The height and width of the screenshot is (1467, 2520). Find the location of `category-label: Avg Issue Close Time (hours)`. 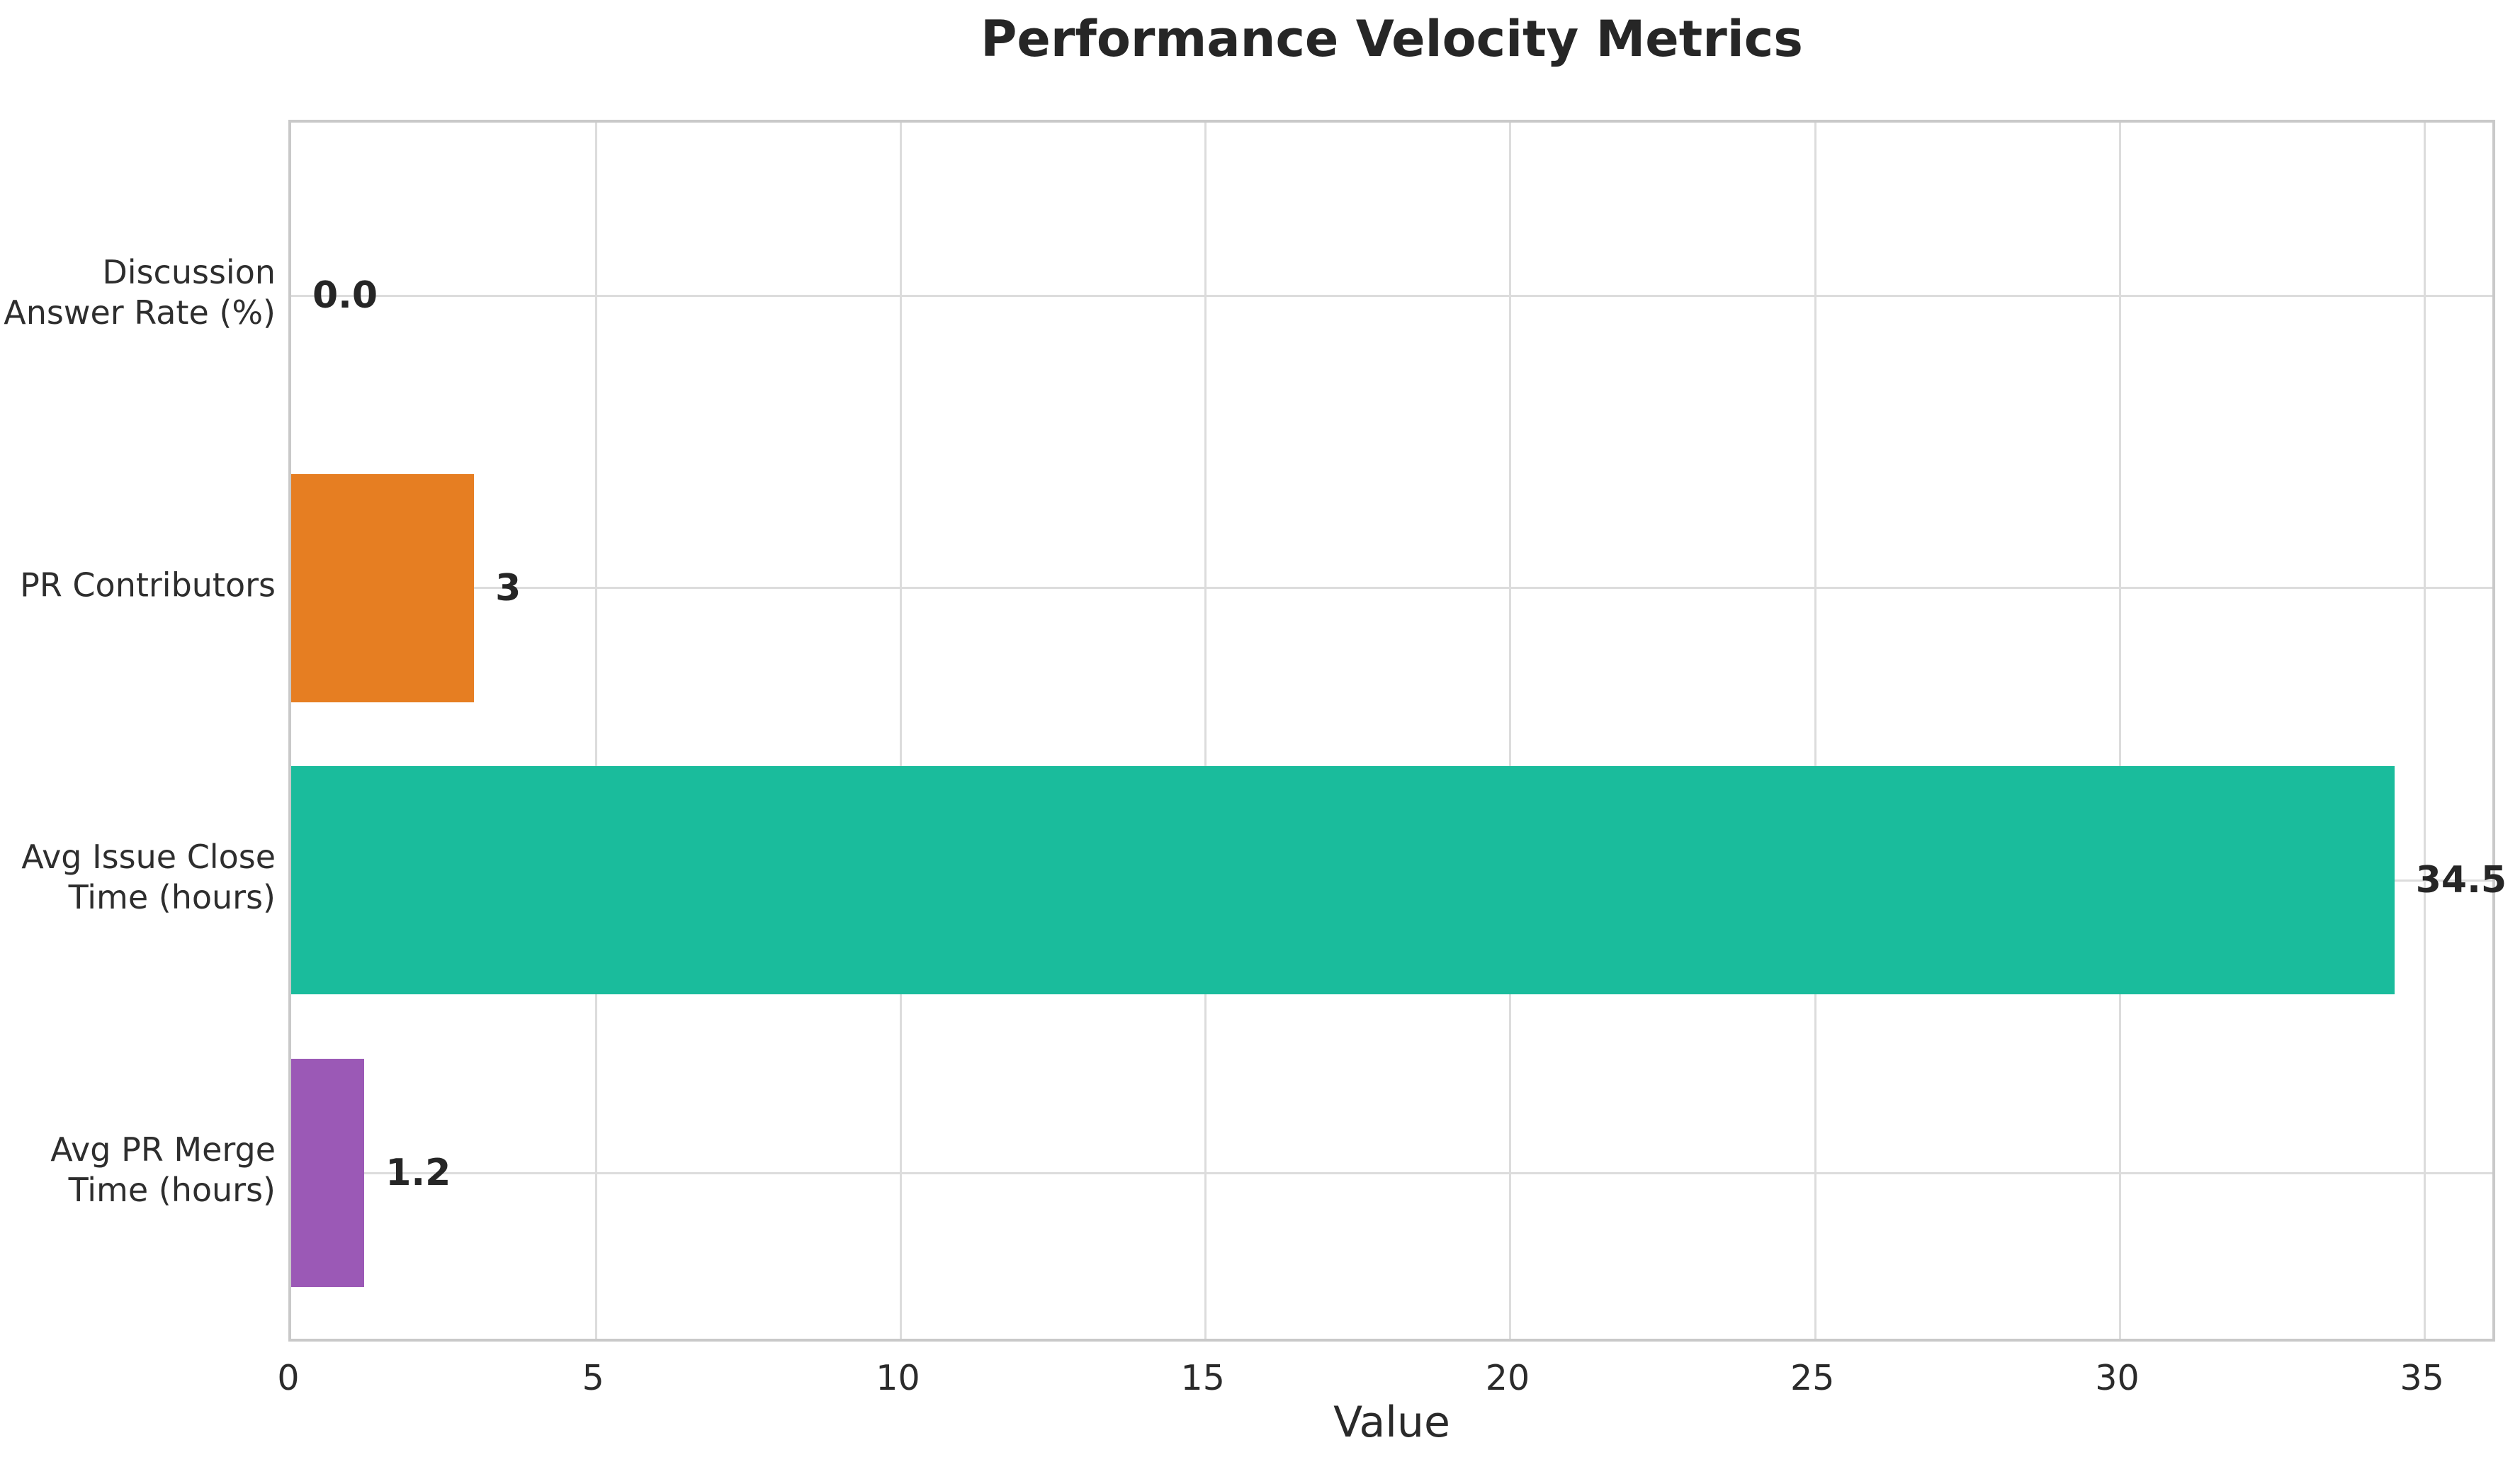

category-label: Avg Issue Close Time (hours) is located at coordinates (138, 877).